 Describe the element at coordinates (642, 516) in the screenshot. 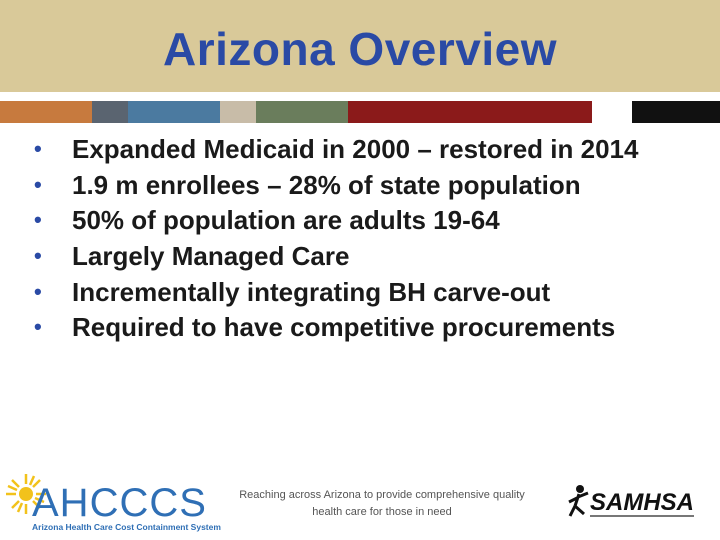

I see `samhsa-subtext-line` at that location.